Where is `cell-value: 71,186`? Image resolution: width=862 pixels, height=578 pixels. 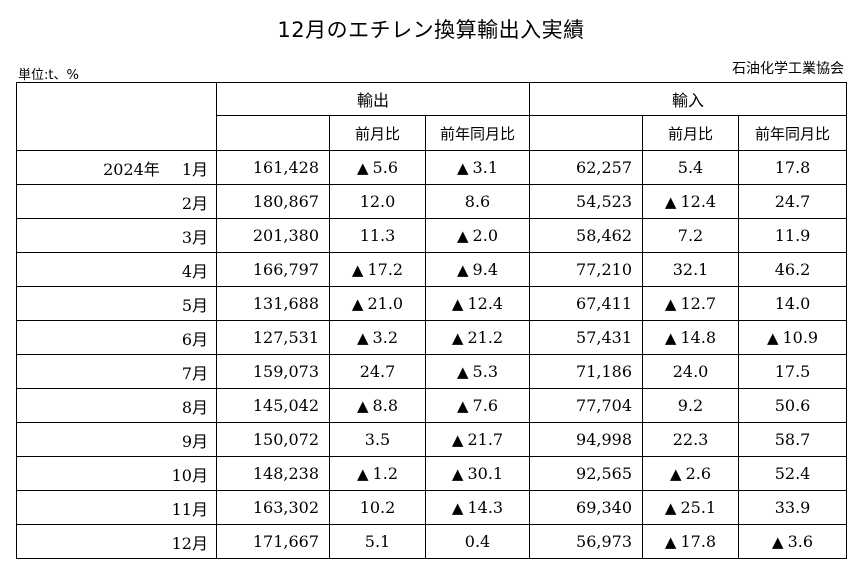
cell-value: 71,186 is located at coordinates (604, 371).